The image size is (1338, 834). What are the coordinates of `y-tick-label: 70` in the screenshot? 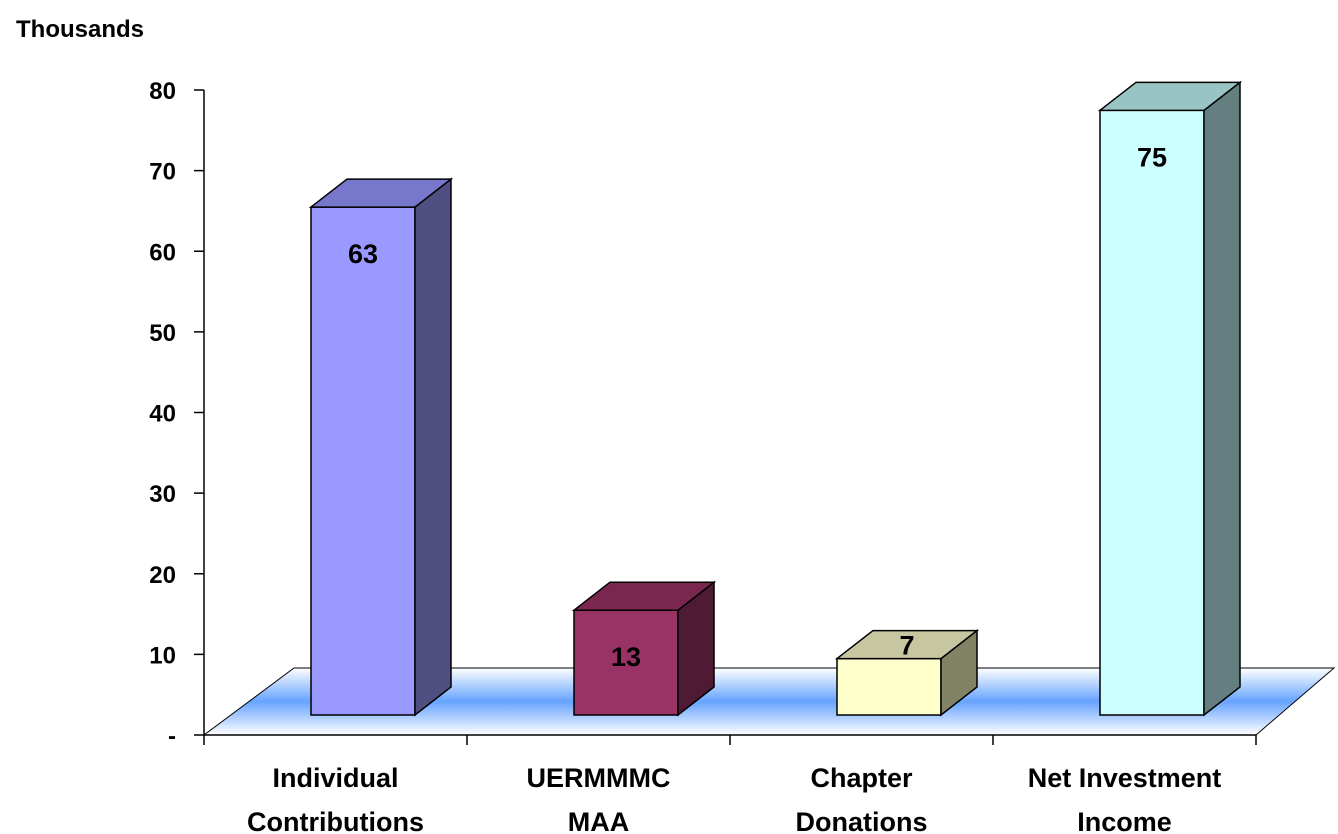 It's located at (162, 172).